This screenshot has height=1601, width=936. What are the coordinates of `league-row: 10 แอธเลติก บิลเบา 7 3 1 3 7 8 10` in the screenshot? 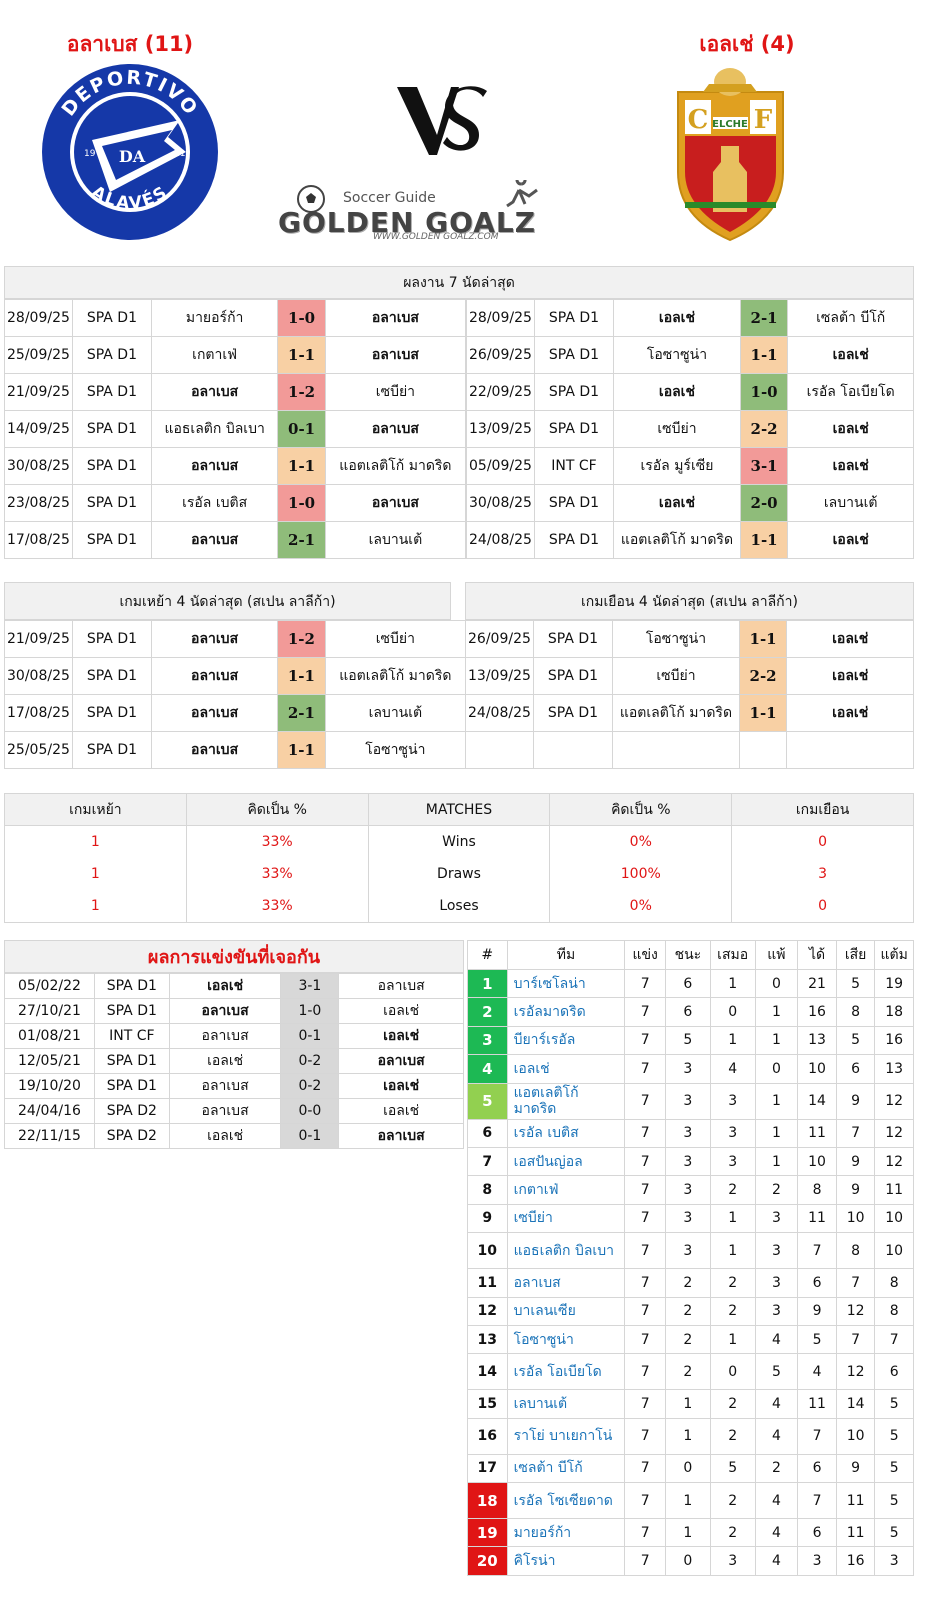 It's located at (690, 1251).